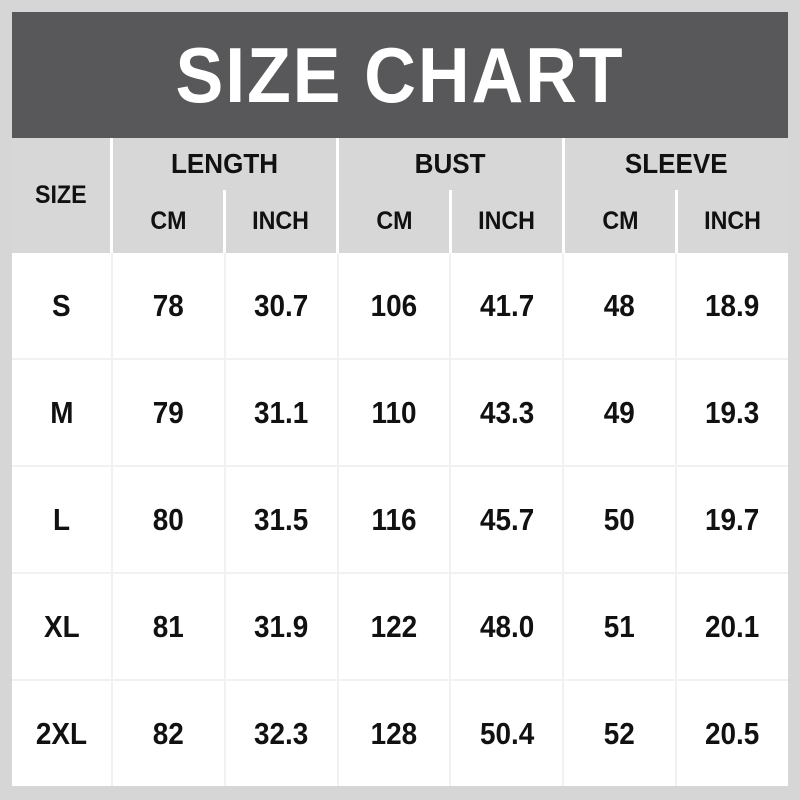  I want to click on cell-value: 2XL, so click(61, 733).